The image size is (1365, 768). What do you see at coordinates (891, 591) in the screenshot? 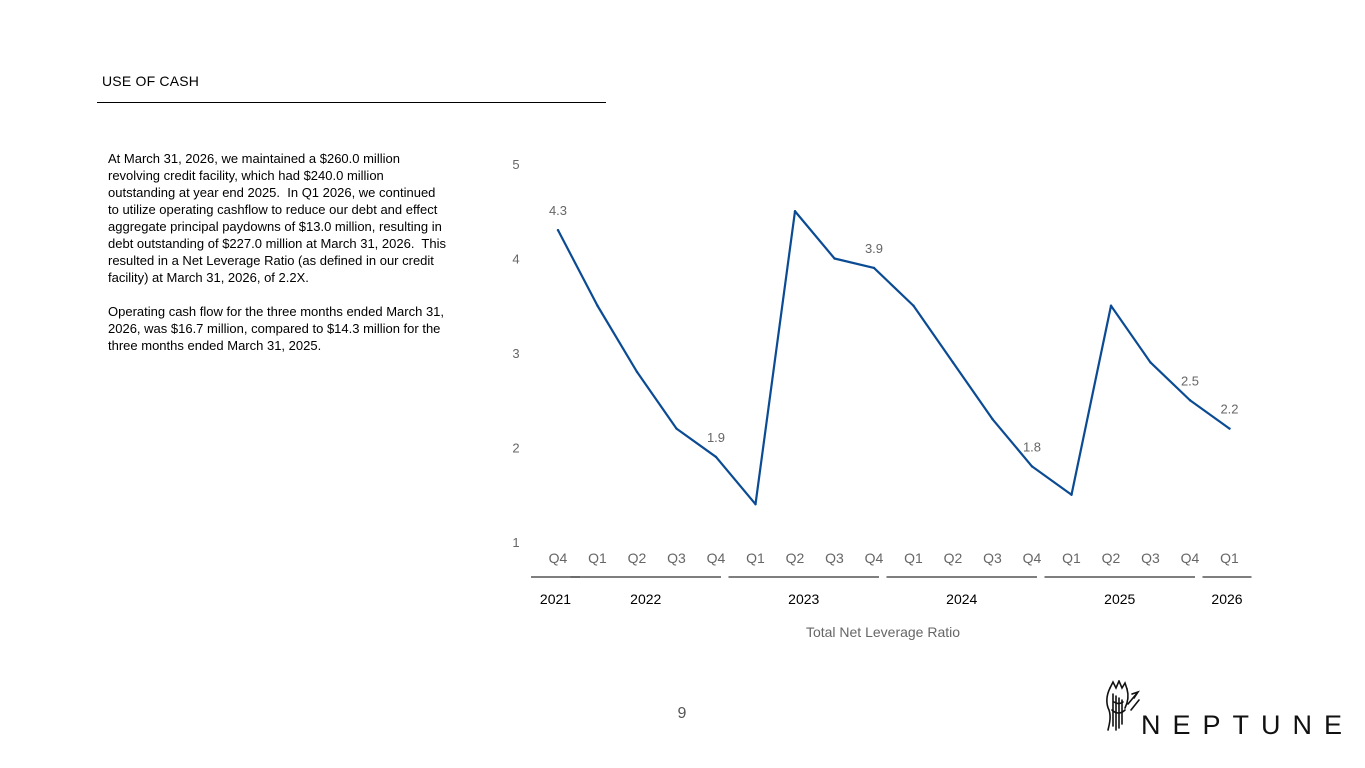
I see `year-groups: 2021 2022 2023 2024 2025 2026` at bounding box center [891, 591].